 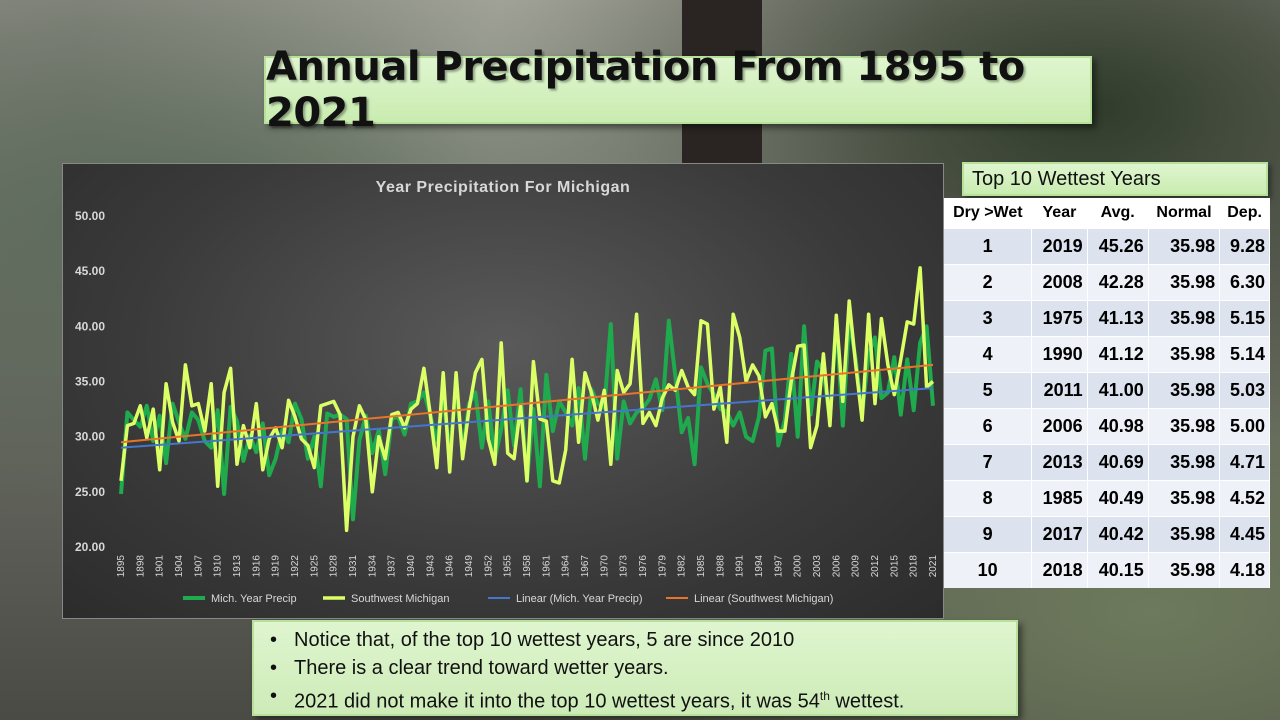 I want to click on x-tick-label: 2012, so click(x=875, y=566).